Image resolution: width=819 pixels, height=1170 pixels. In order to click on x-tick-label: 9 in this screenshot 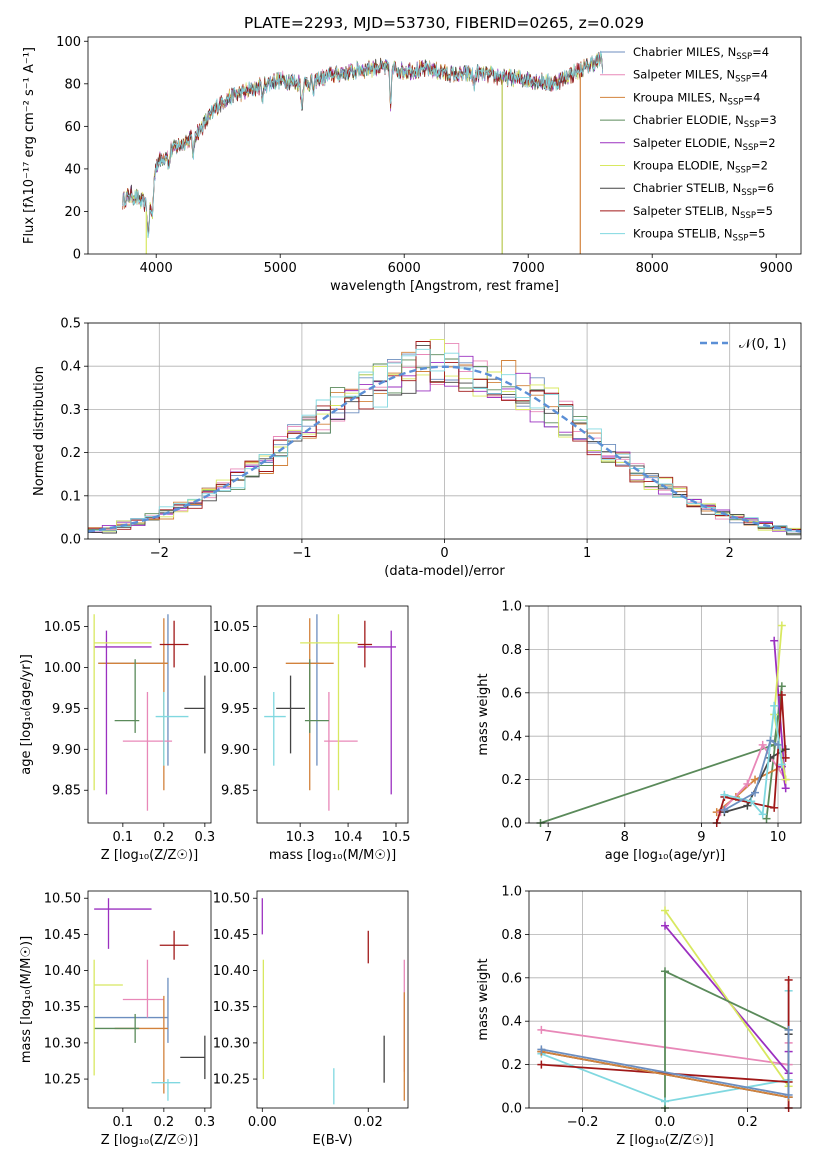, I will do `click(701, 837)`.